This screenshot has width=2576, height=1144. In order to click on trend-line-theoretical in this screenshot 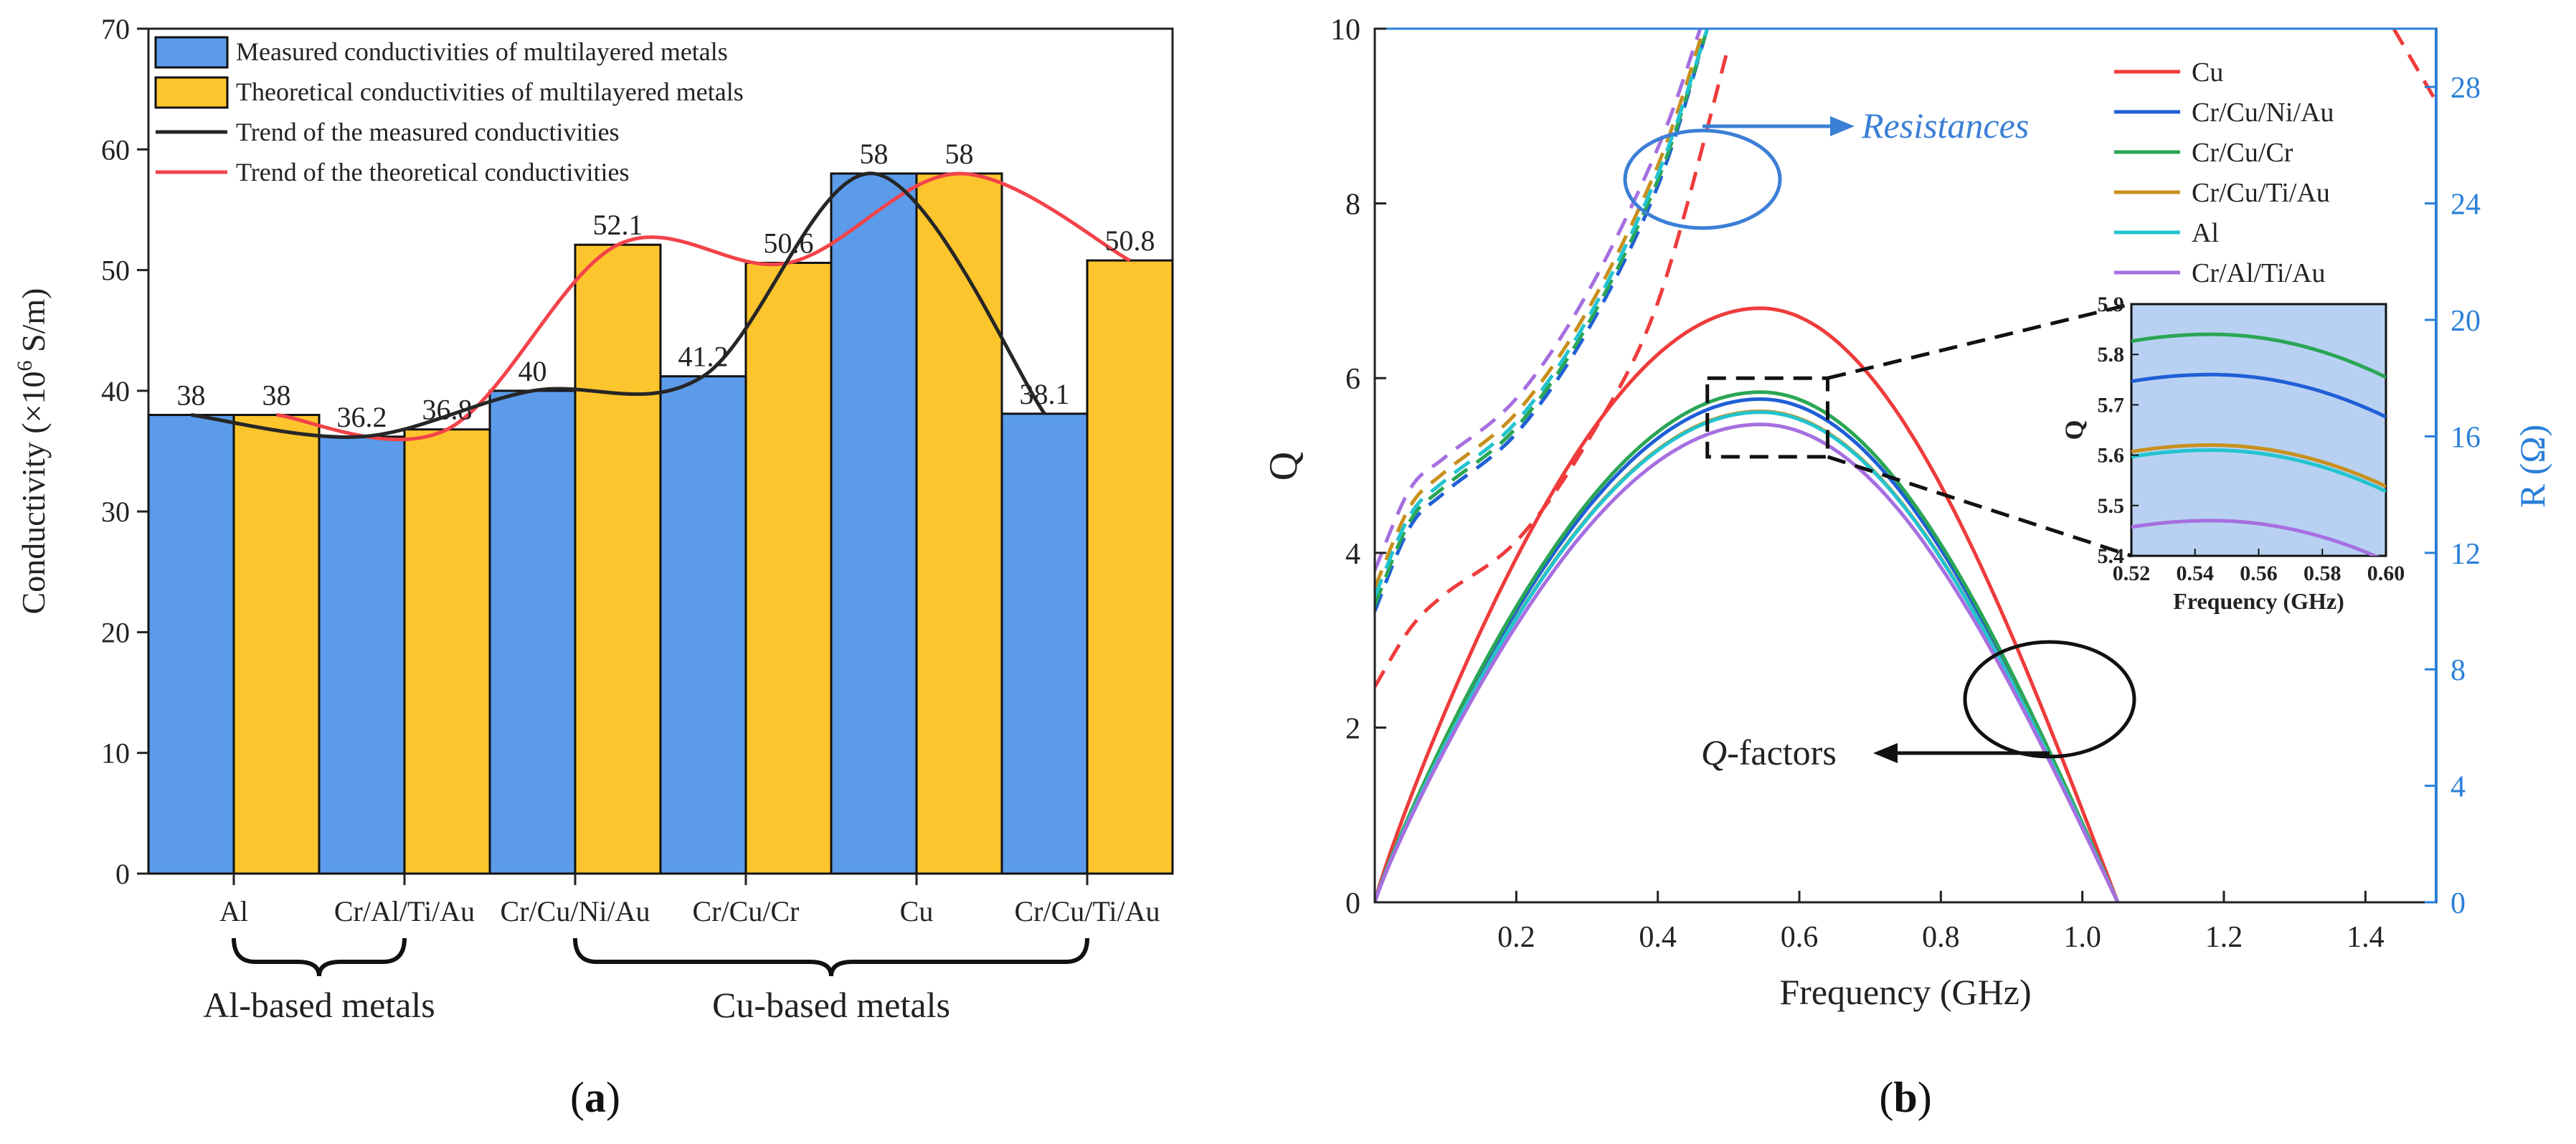, I will do `click(703, 306)`.